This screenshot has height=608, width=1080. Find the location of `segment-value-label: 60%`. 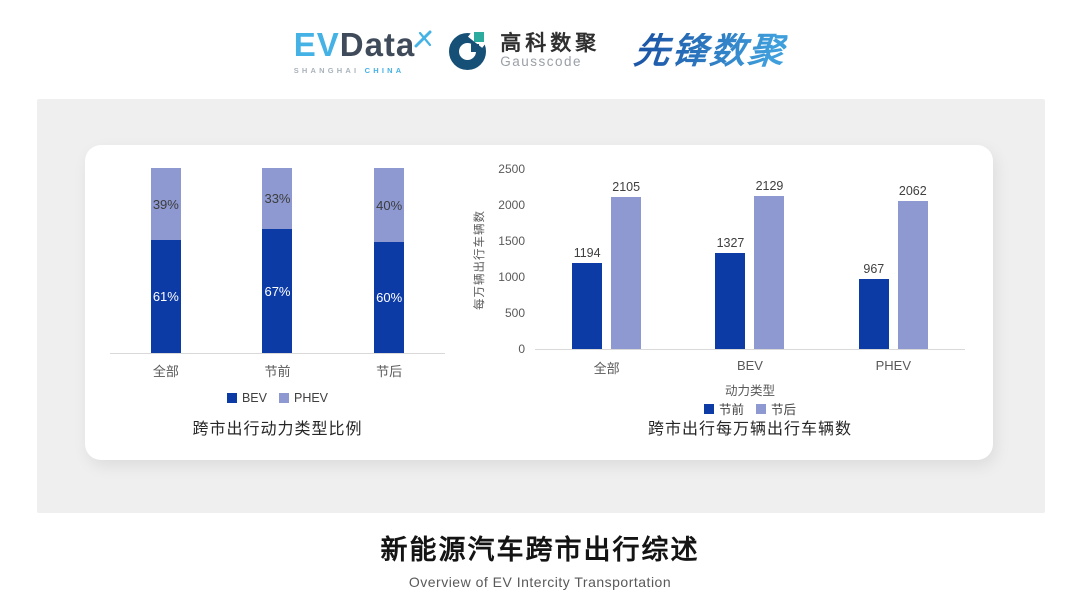

segment-value-label: 60% is located at coordinates (389, 297).